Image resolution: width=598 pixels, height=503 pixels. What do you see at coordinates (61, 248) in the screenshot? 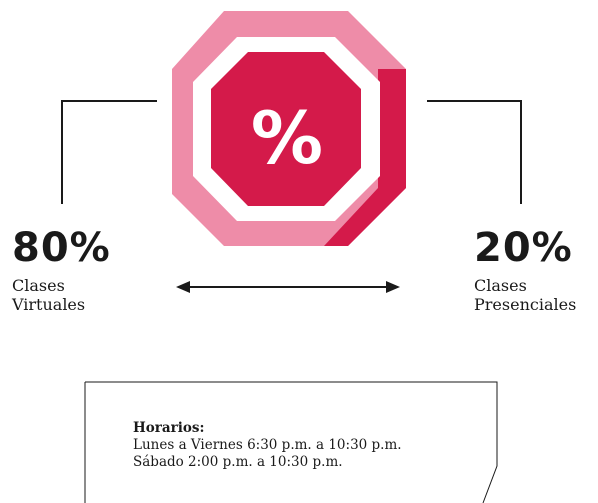
I see `left-percent-value: 80%` at bounding box center [61, 248].